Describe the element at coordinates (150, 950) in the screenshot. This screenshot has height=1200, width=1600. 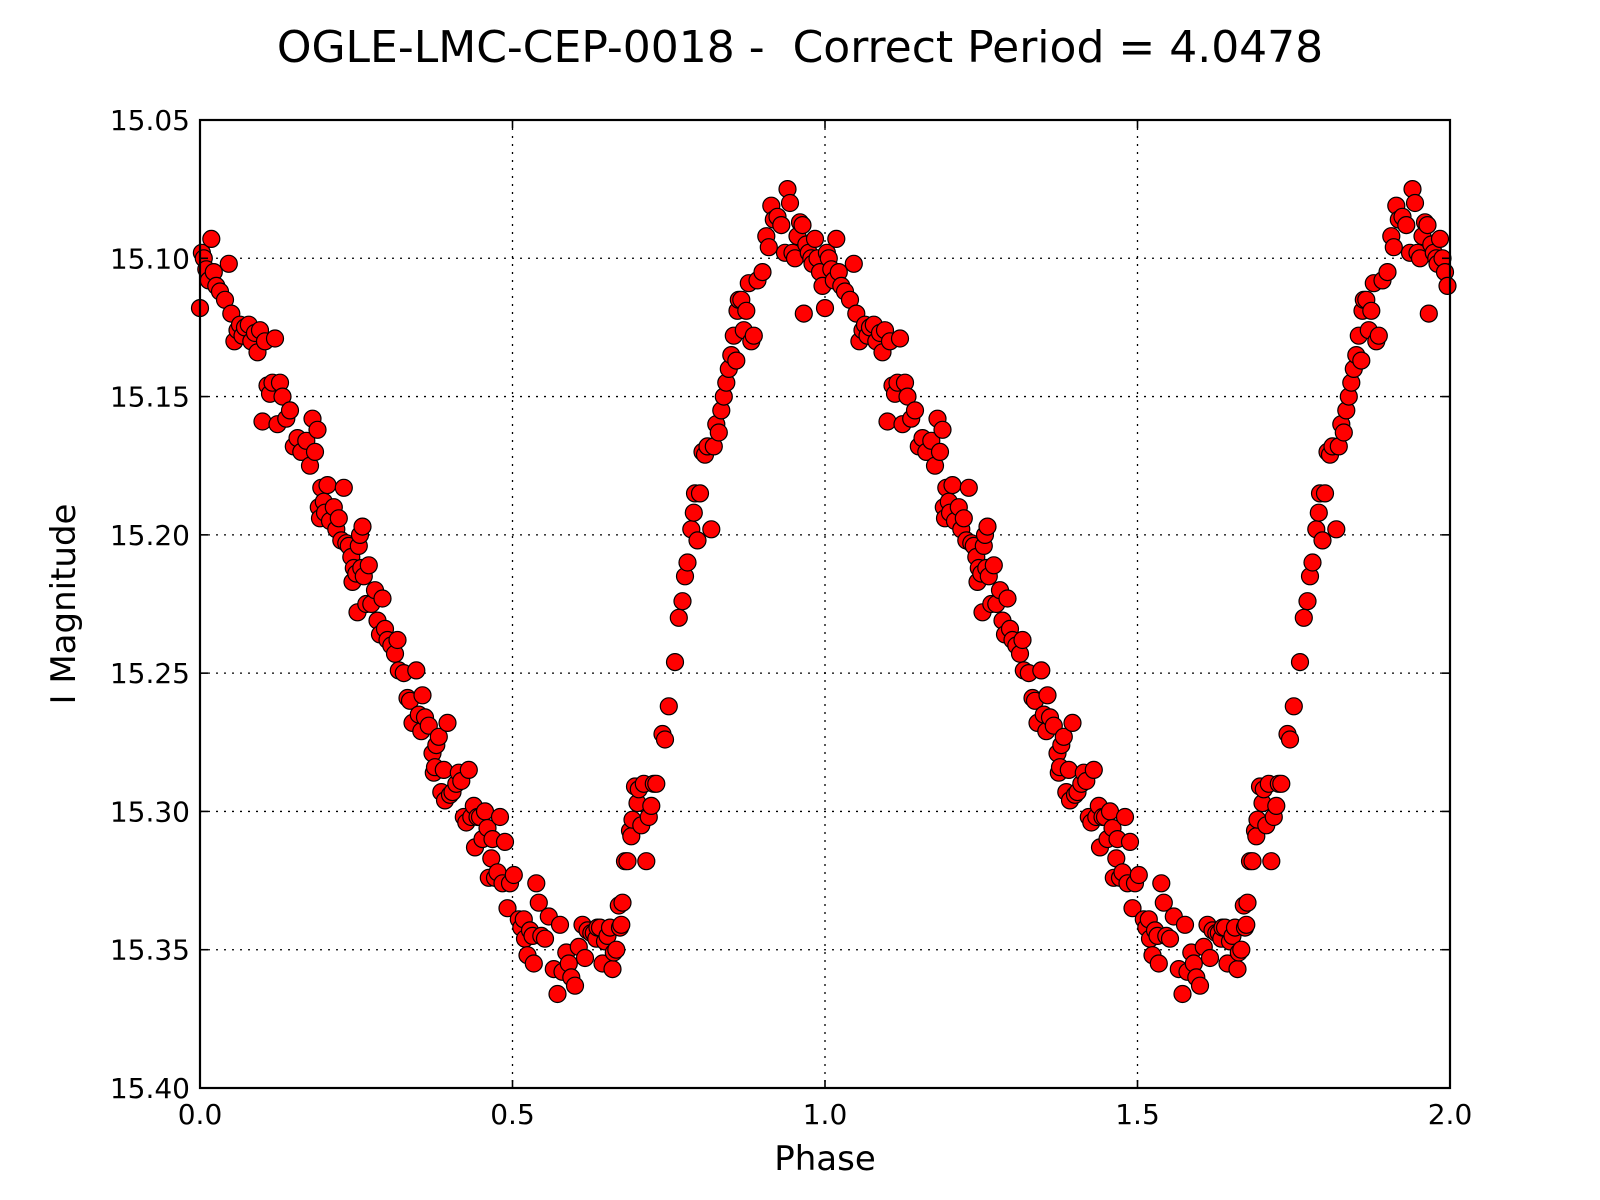
I see `y-tick-label: 15.35` at that location.